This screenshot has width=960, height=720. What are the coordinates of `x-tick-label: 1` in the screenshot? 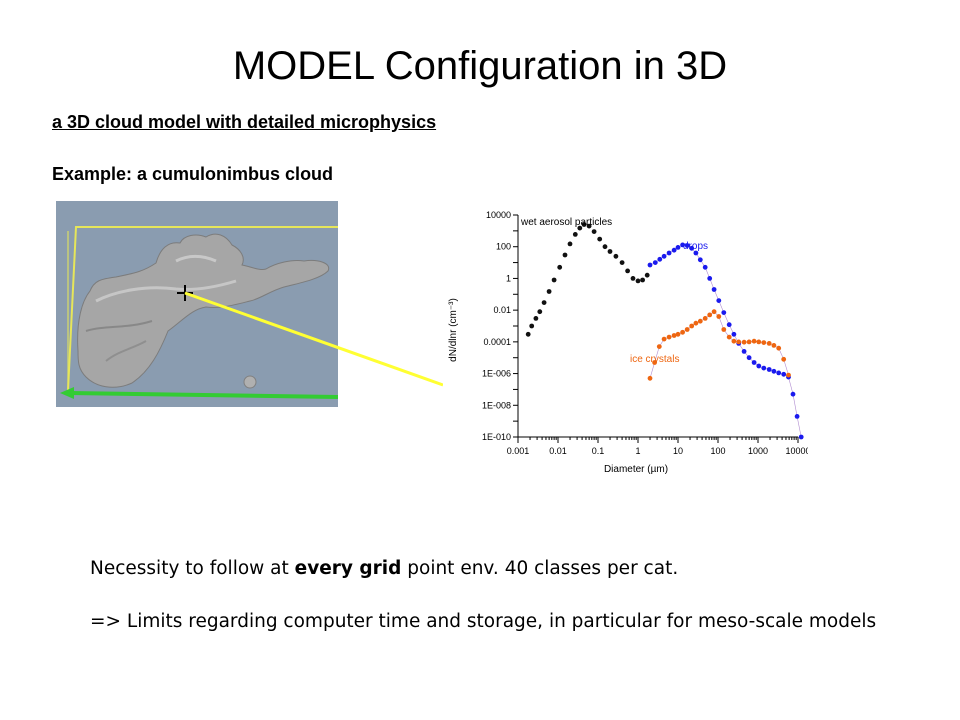 It's located at (637, 451).